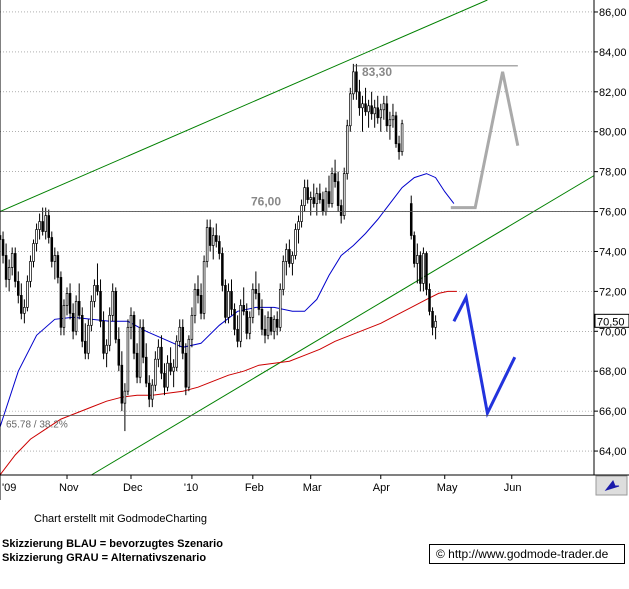 The height and width of the screenshot is (589, 629). Describe the element at coordinates (69, 488) in the screenshot. I see `x-tick-label: Nov` at that location.